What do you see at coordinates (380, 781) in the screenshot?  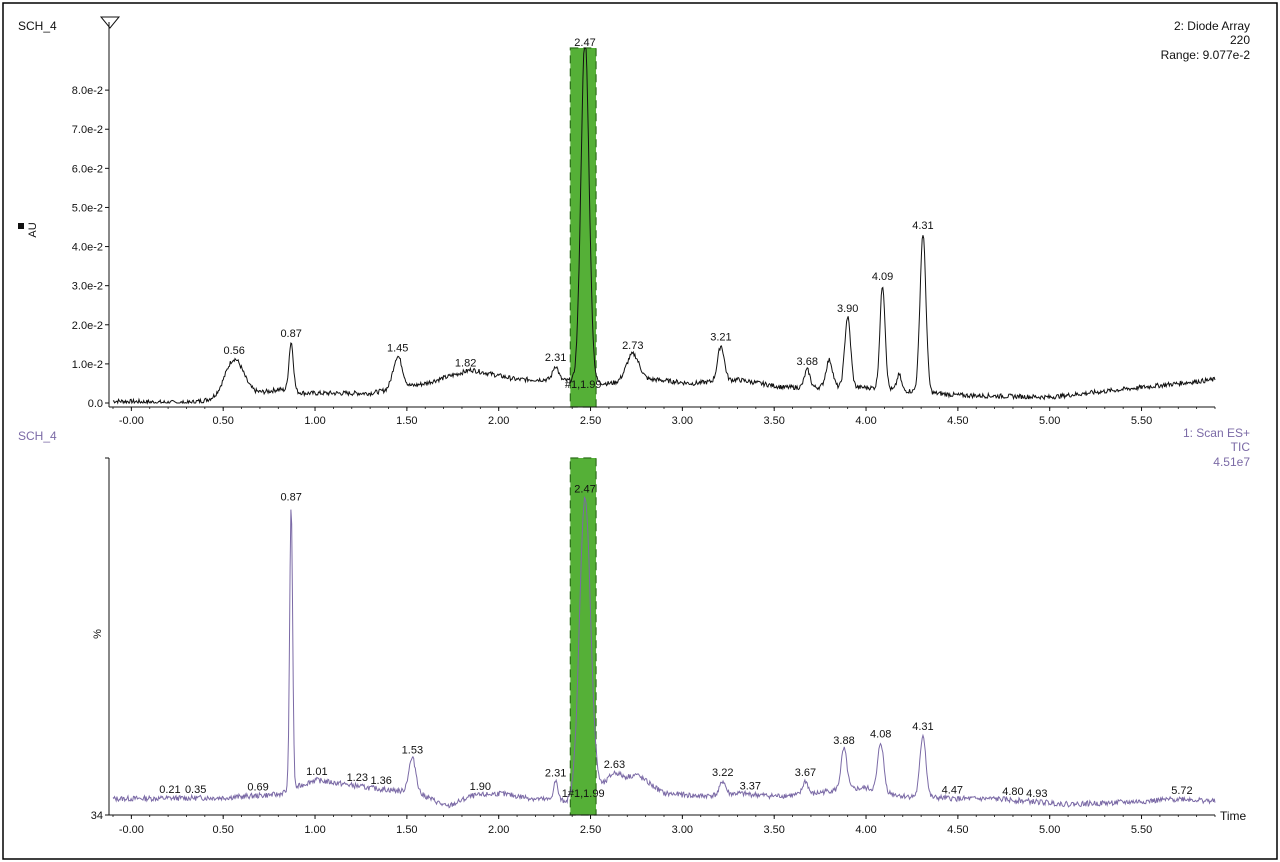 I see `peak-label: 1.36` at bounding box center [380, 781].